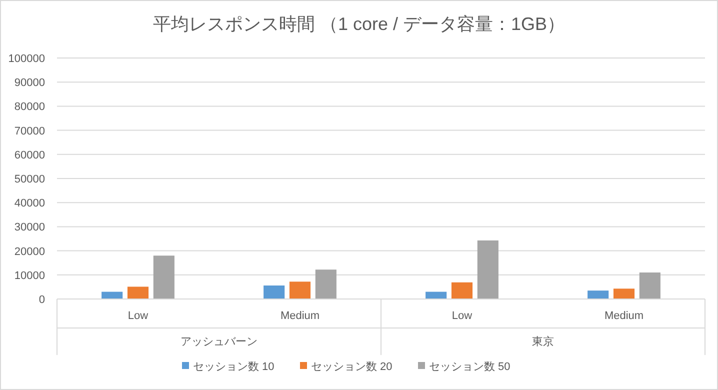 The width and height of the screenshot is (718, 390). I want to click on text: アッシュバーン, so click(219, 342).